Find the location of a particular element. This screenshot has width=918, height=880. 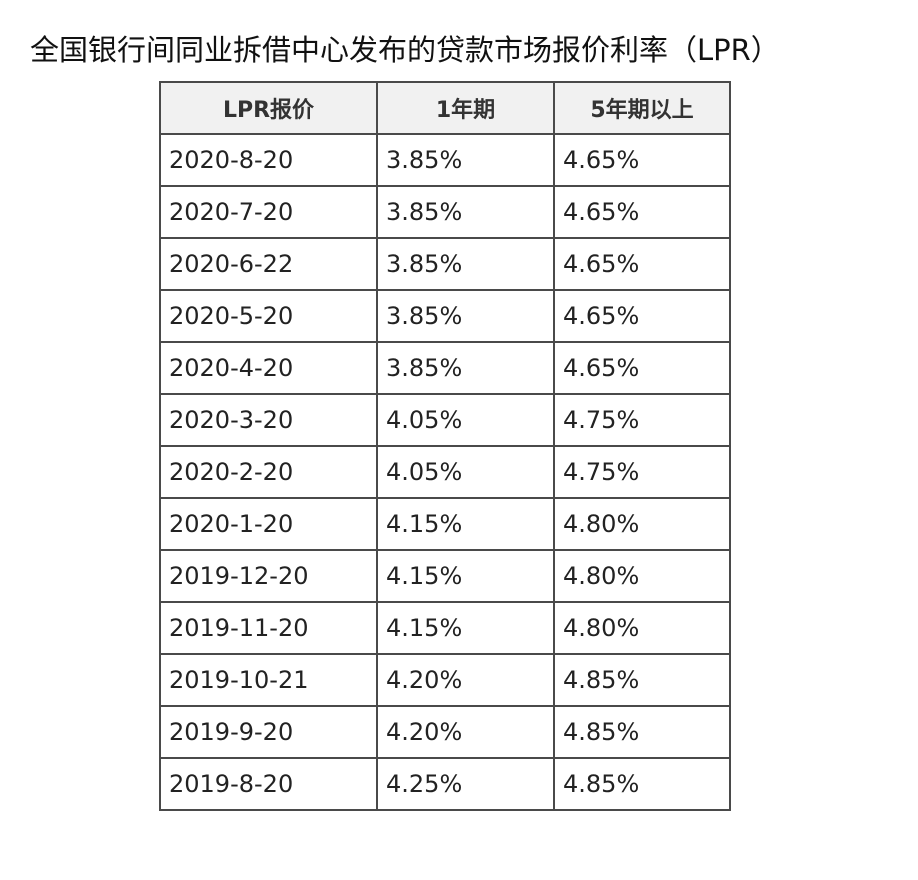

table-row: 2020-8-20 3.85% 4.65% is located at coordinates (445, 160).